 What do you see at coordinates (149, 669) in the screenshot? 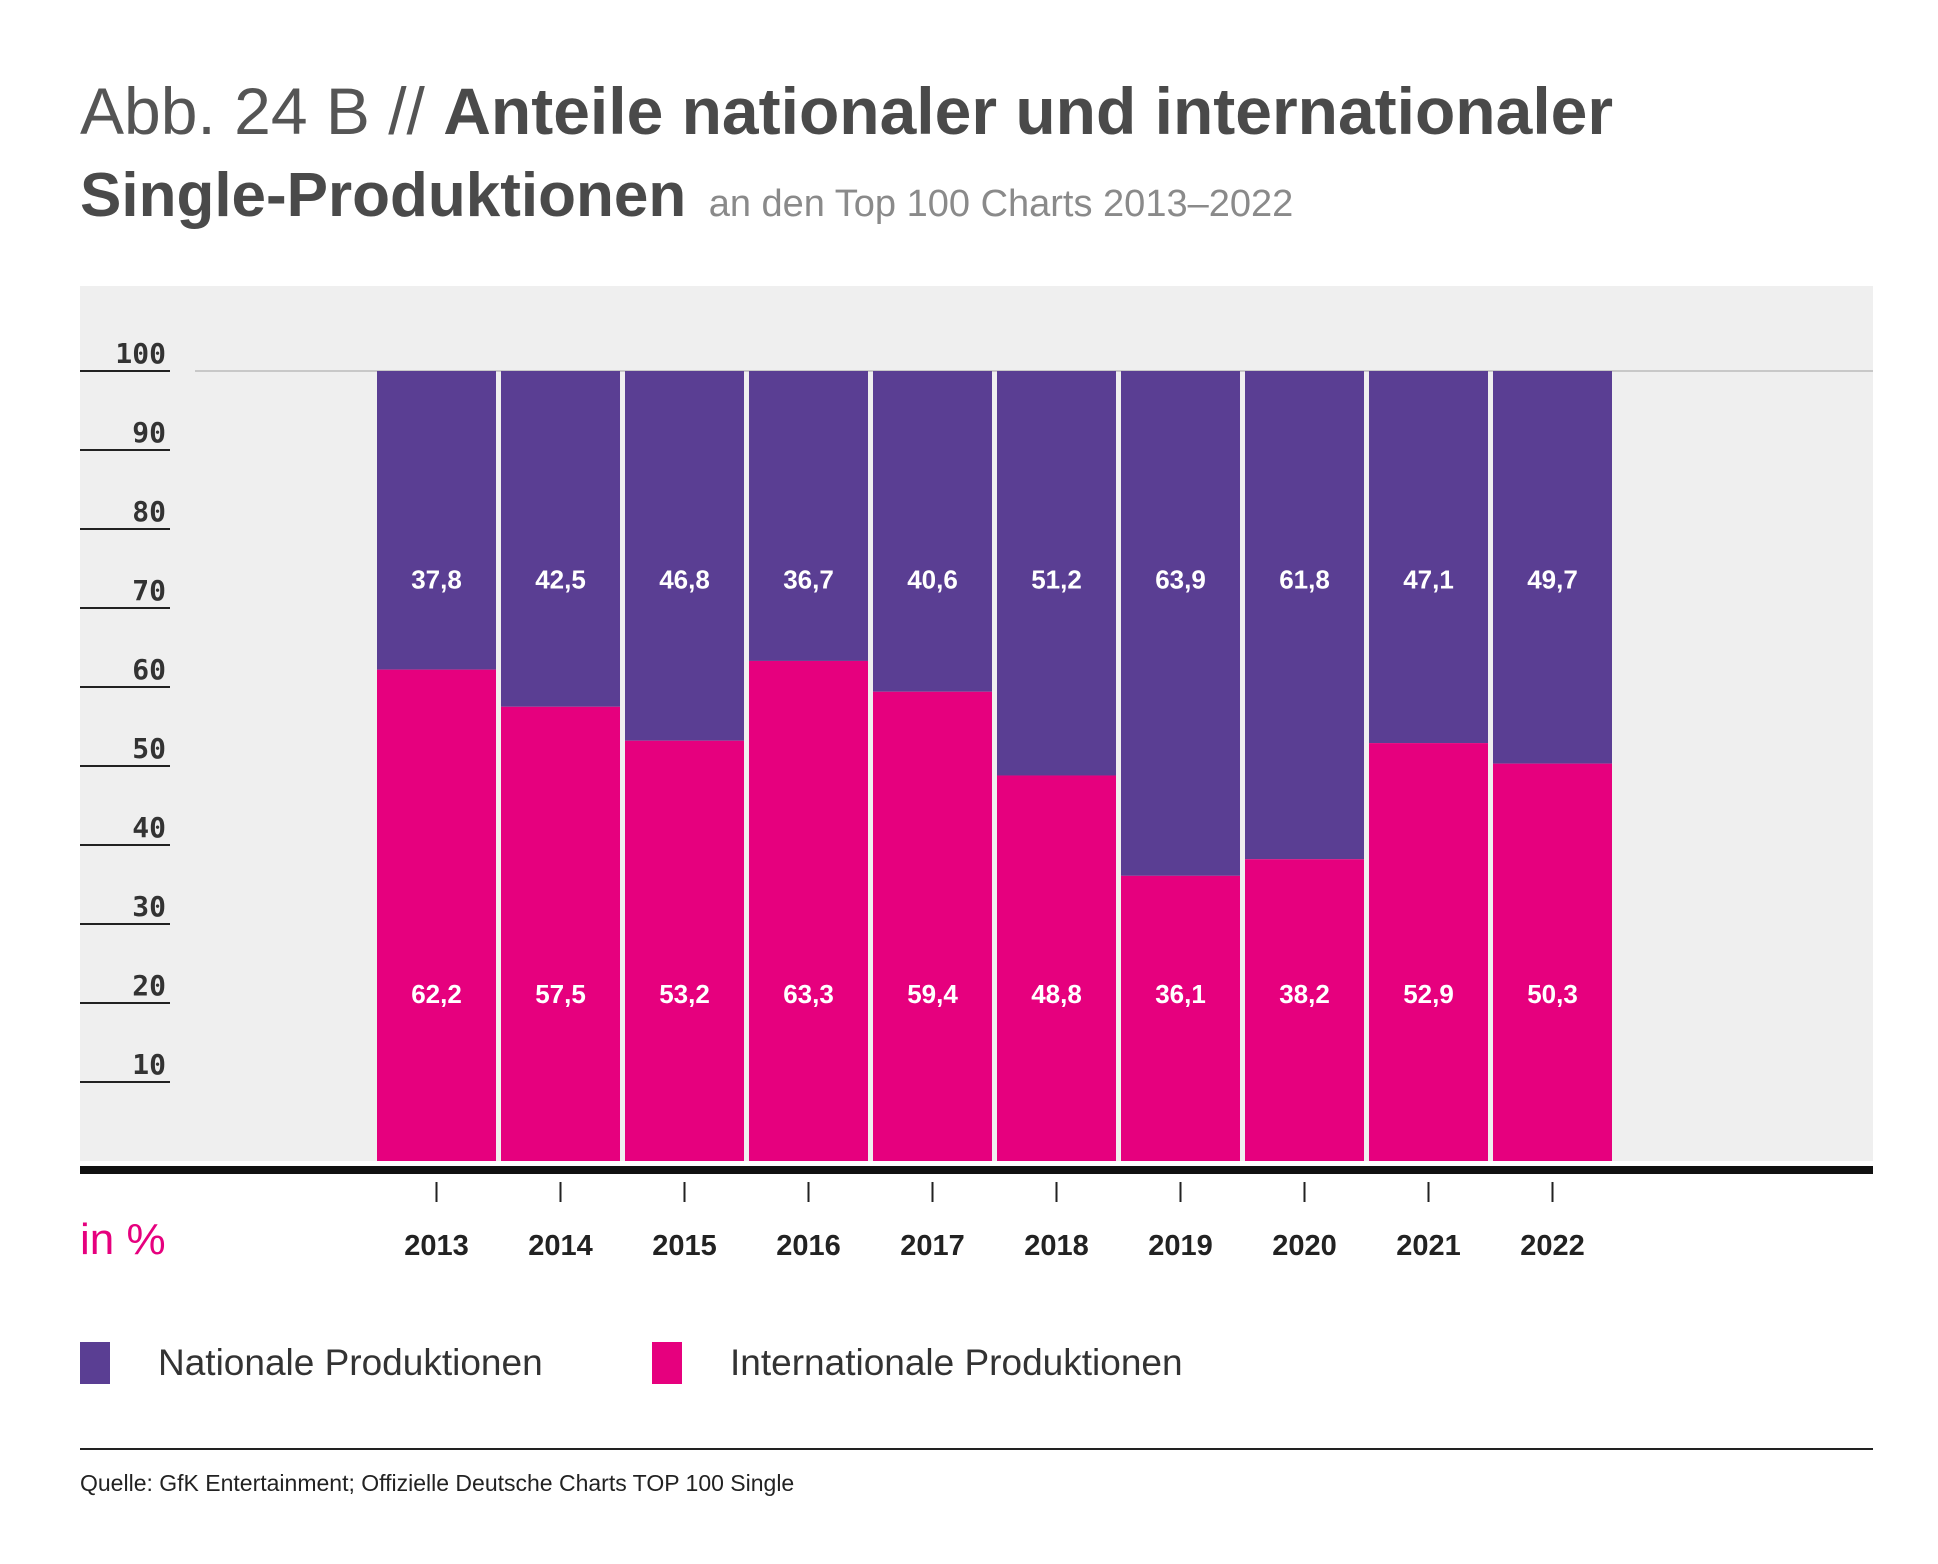
I see `y-tick-label: 60` at bounding box center [149, 669].